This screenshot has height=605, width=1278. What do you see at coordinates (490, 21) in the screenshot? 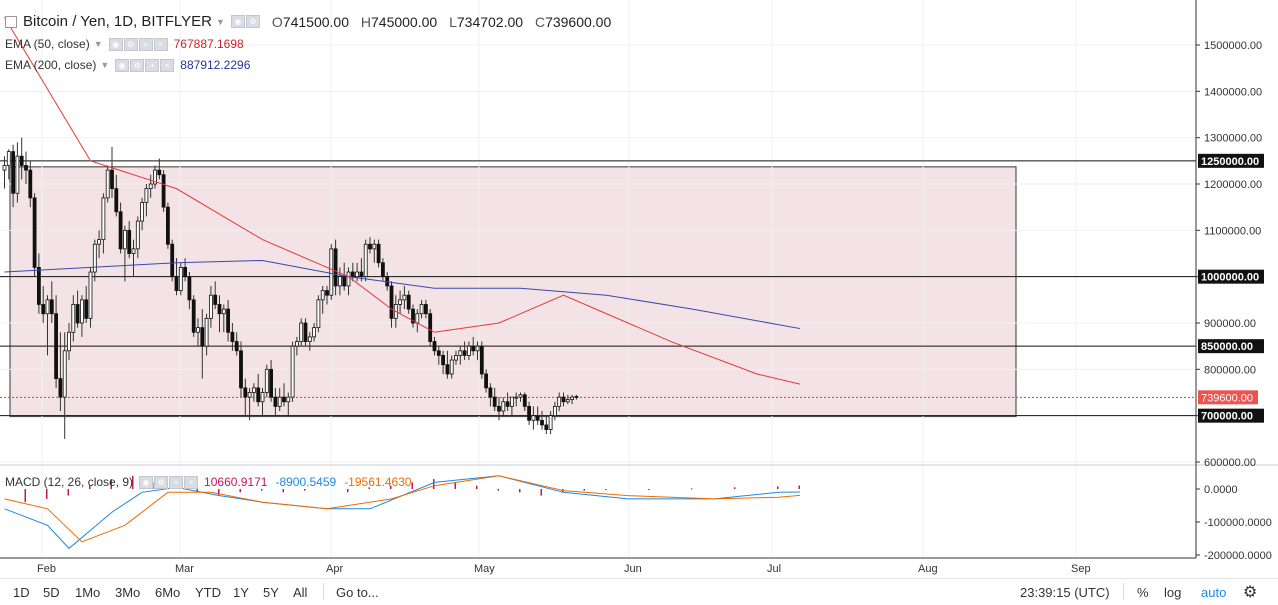
I see `low-value: 734702.00` at bounding box center [490, 21].